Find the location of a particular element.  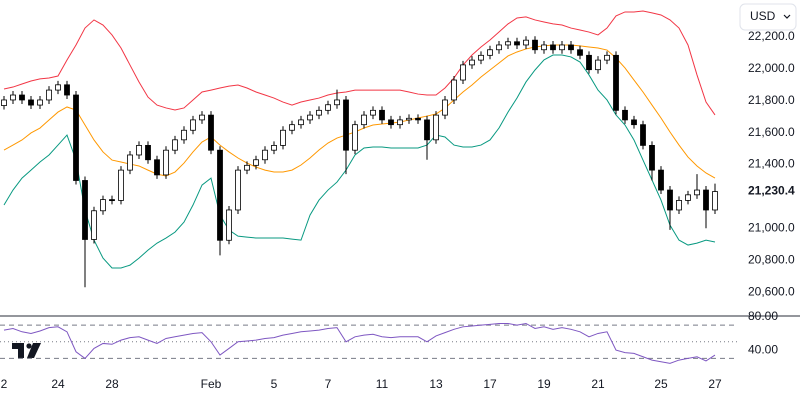

logo is located at coordinates (26, 350).